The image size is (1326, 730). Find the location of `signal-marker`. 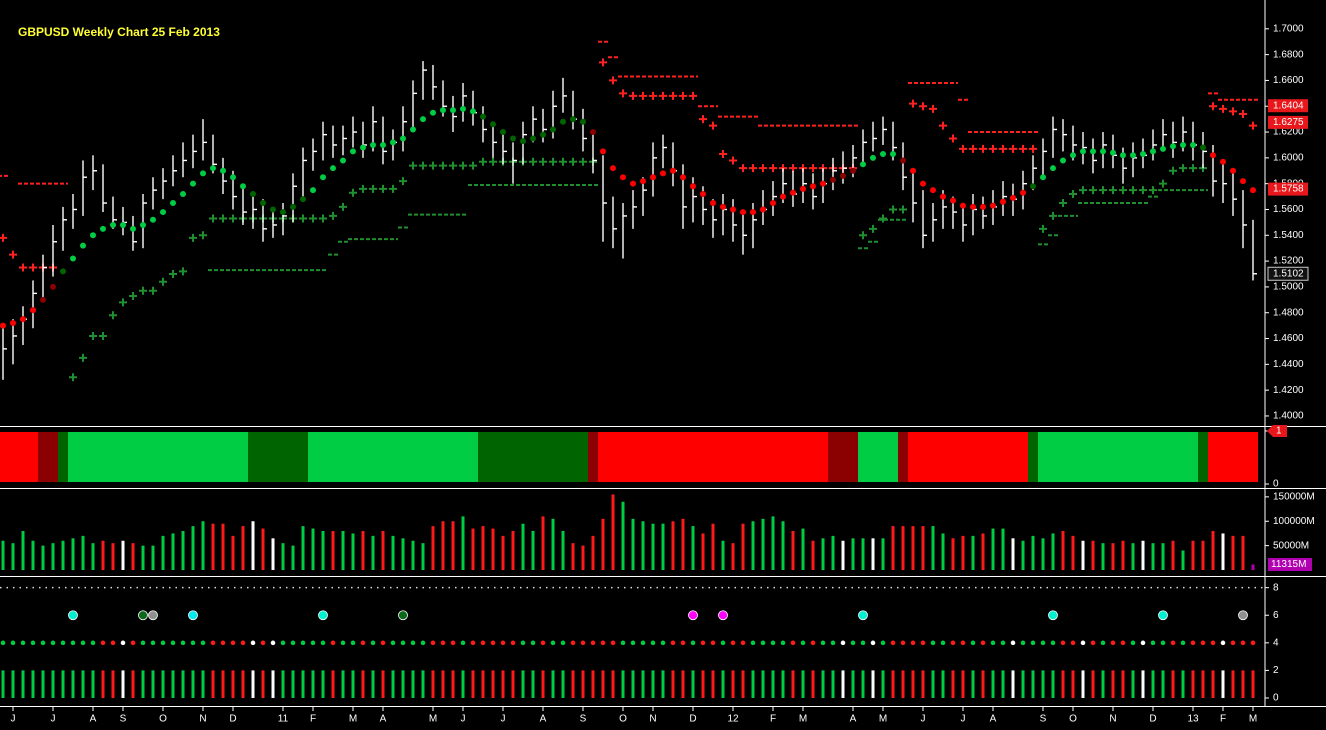

signal-marker is located at coordinates (1243, 615).